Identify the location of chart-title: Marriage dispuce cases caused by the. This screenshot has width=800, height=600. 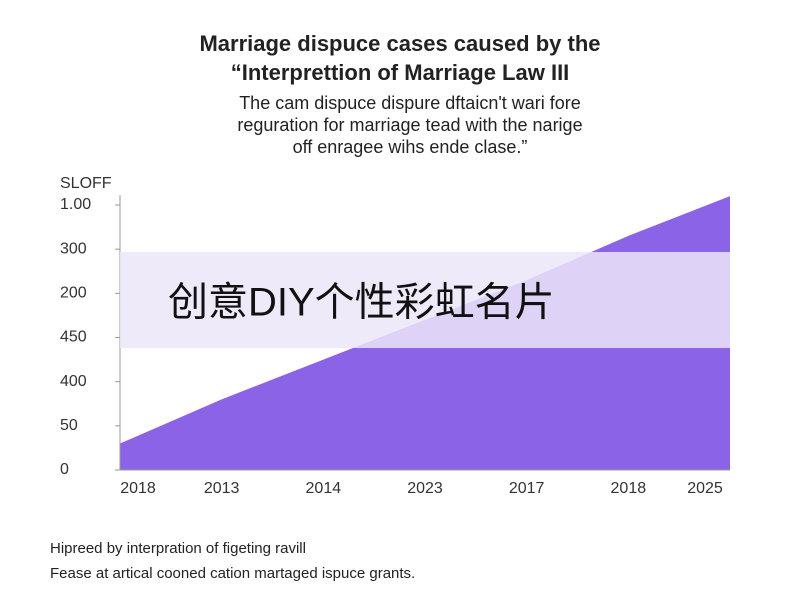
(399, 43).